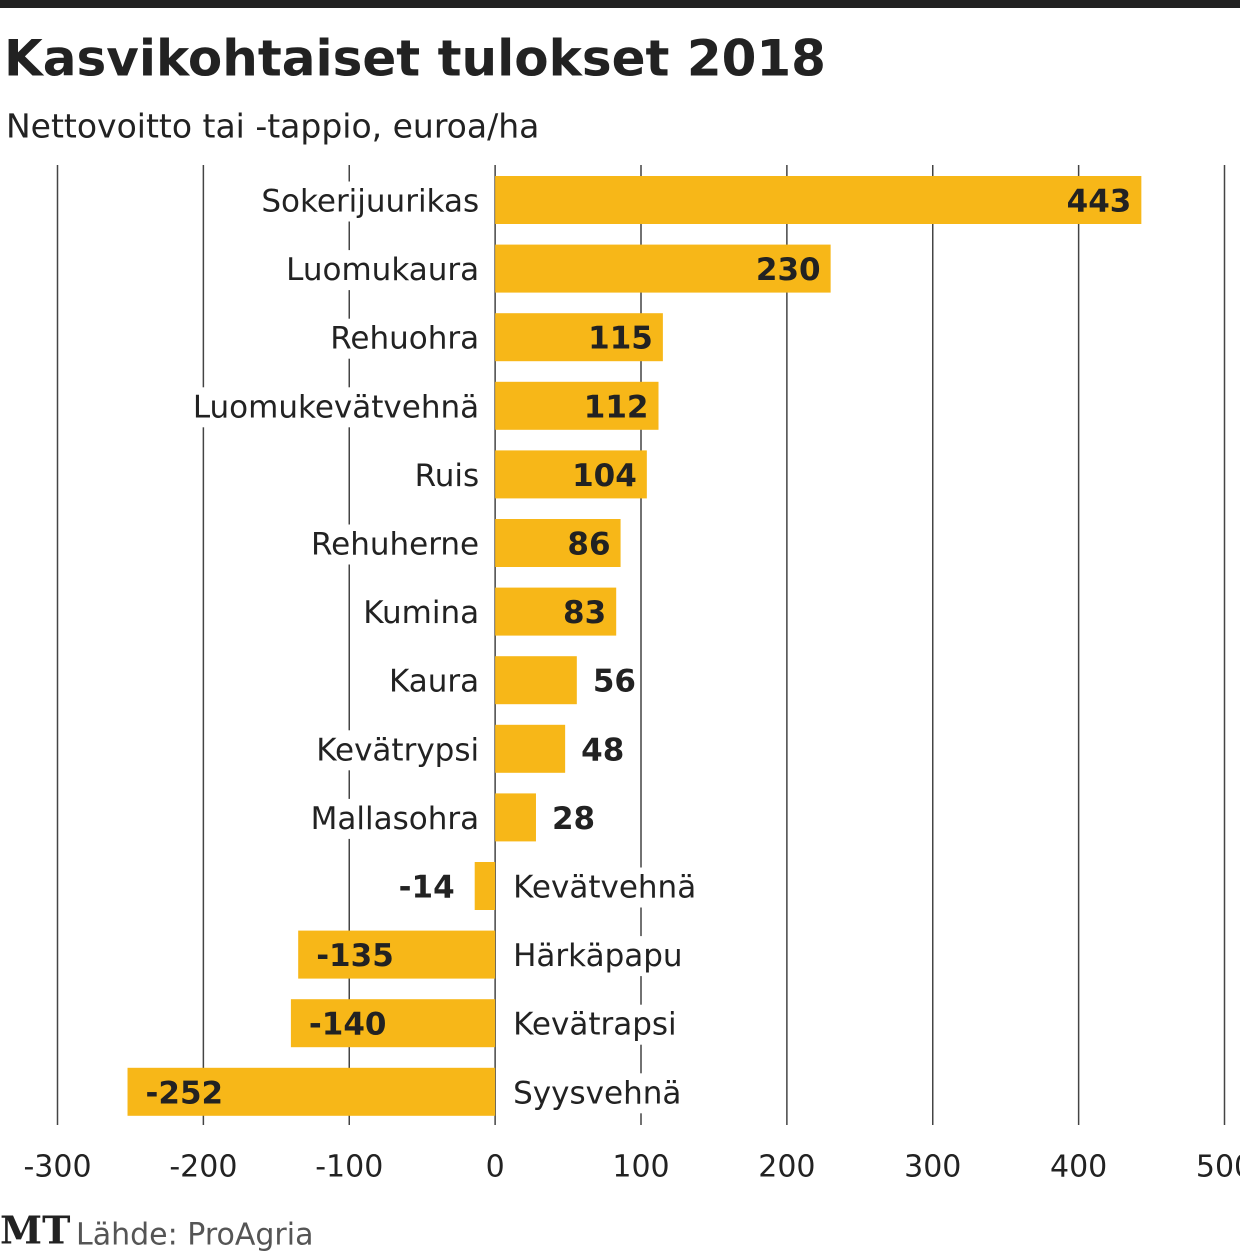  Describe the element at coordinates (573, 819) in the screenshot. I see `value-label: 28` at that location.